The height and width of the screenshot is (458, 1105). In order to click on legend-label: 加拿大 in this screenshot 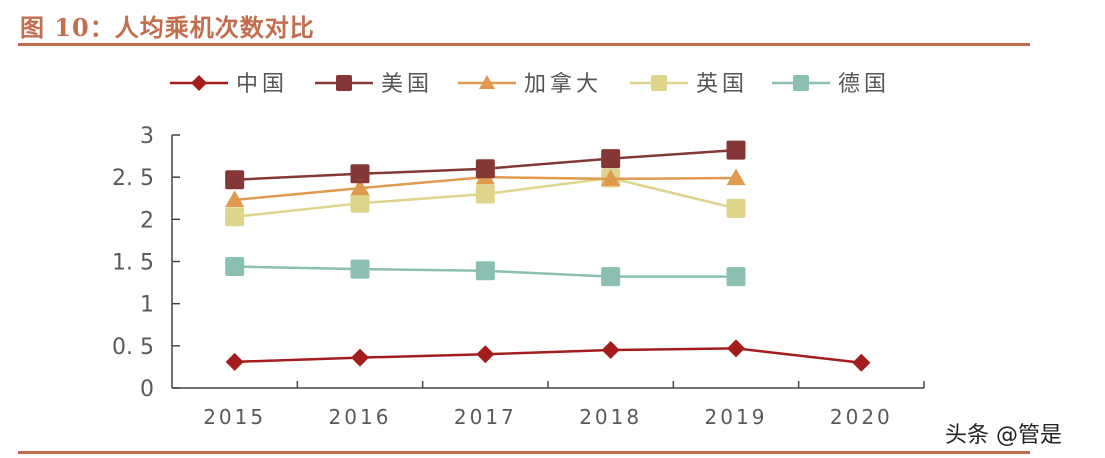, I will do `click(563, 84)`.